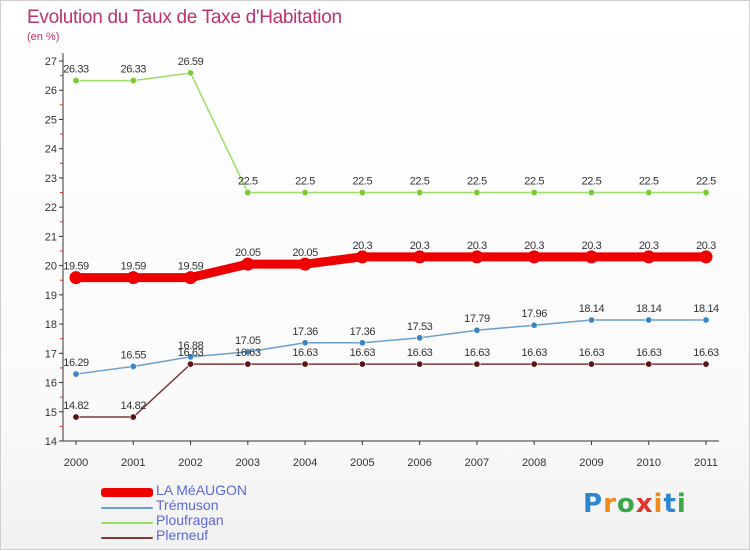 This screenshot has height=551, width=750. Describe the element at coordinates (51, 237) in the screenshot. I see `y-tick-label: 21` at that location.